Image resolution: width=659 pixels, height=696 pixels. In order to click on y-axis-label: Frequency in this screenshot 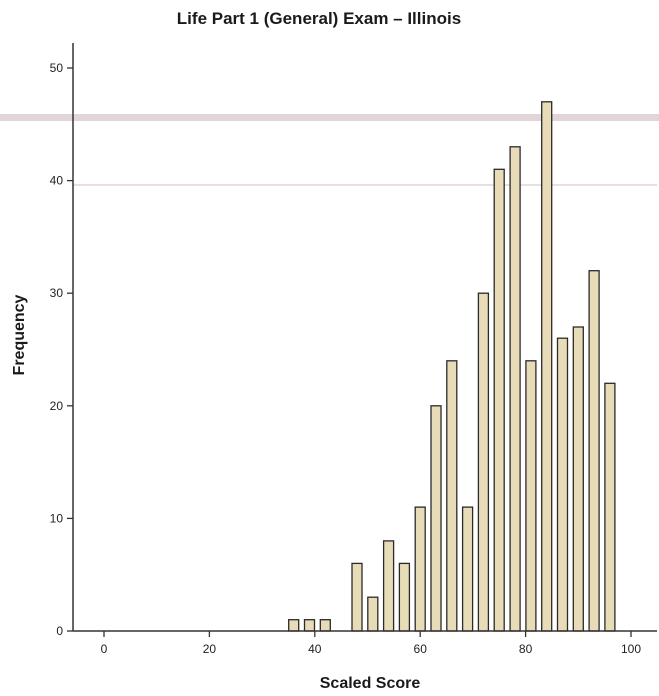, I will do `click(19, 334)`.